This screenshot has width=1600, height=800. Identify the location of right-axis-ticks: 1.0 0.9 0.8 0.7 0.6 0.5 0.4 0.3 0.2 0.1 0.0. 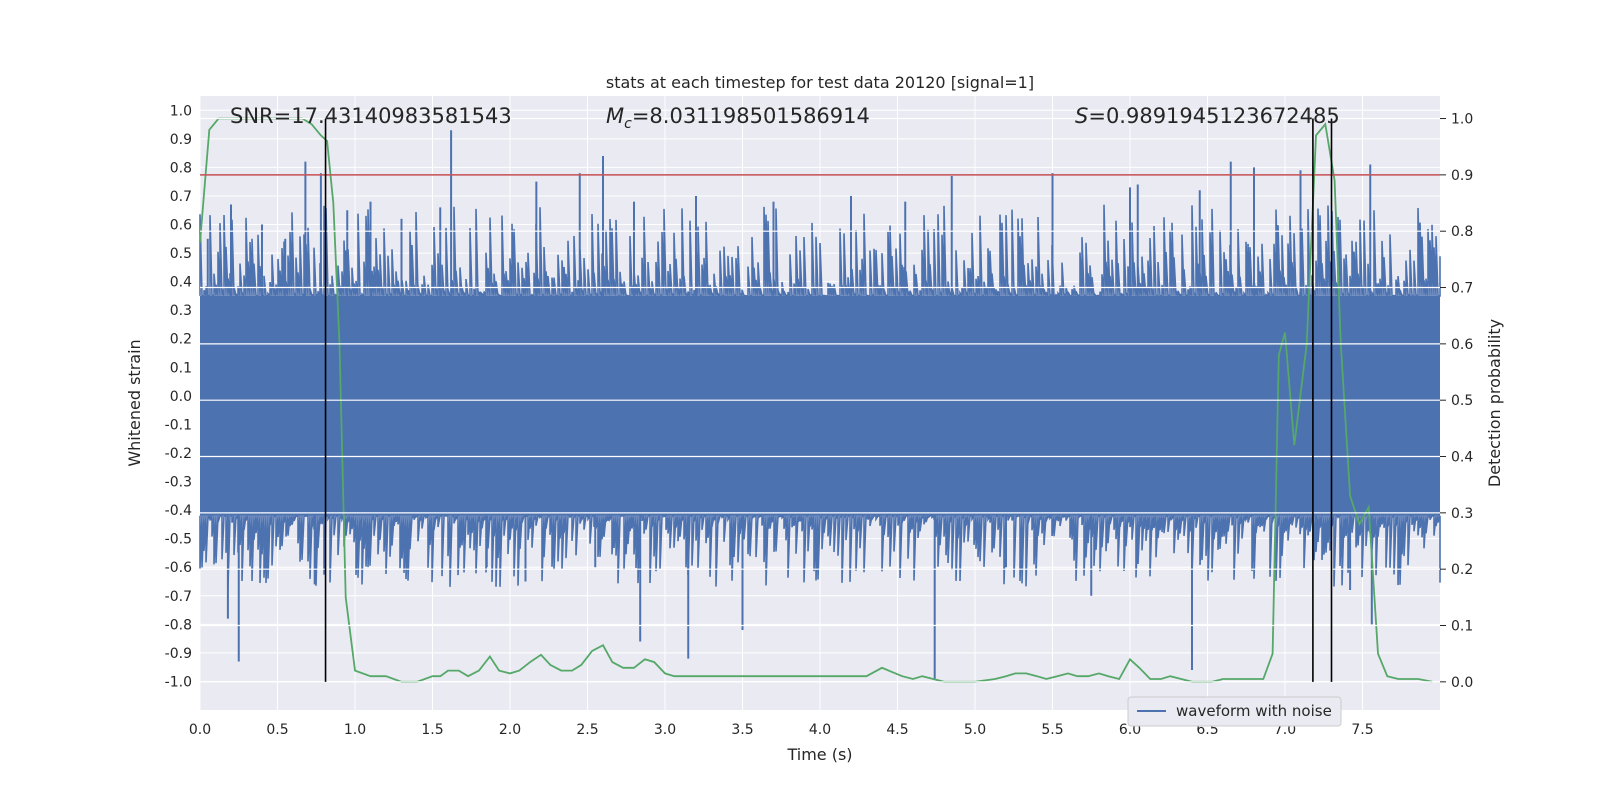
(1456, 401).